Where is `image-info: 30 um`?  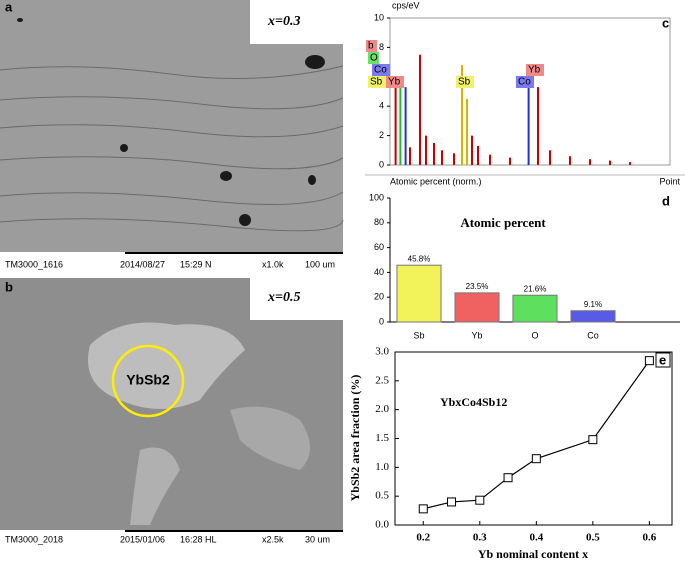 image-info: 30 um is located at coordinates (317, 539).